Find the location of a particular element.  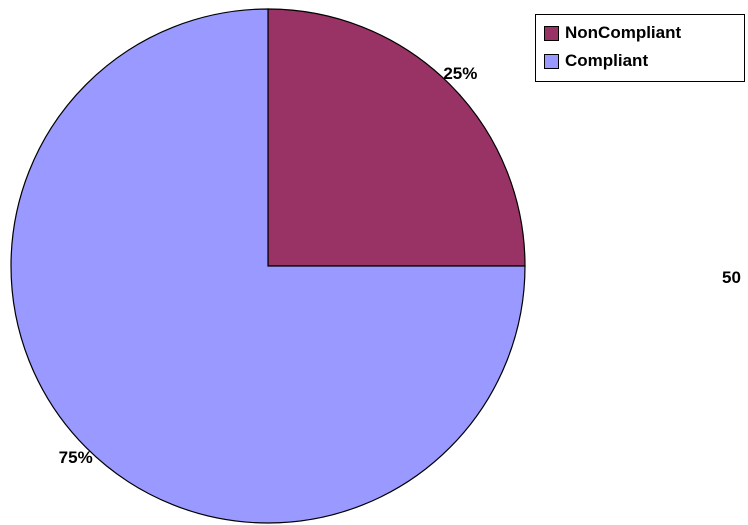

legend-item-noncompliant: NonCompliant is located at coordinates (644, 33).